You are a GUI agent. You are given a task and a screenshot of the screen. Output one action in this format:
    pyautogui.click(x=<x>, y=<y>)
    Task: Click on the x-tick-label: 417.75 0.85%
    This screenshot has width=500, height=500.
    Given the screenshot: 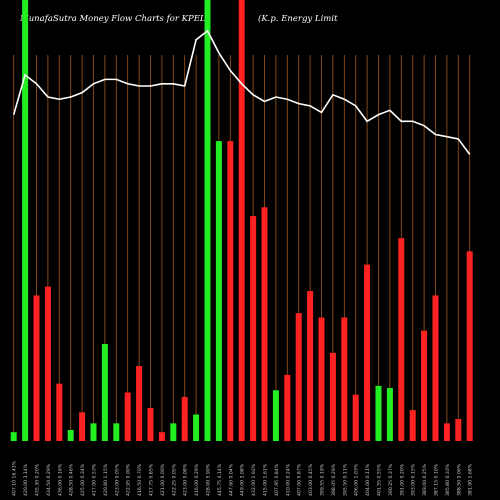 What is the action you would take?
    pyautogui.click(x=152, y=479)
    